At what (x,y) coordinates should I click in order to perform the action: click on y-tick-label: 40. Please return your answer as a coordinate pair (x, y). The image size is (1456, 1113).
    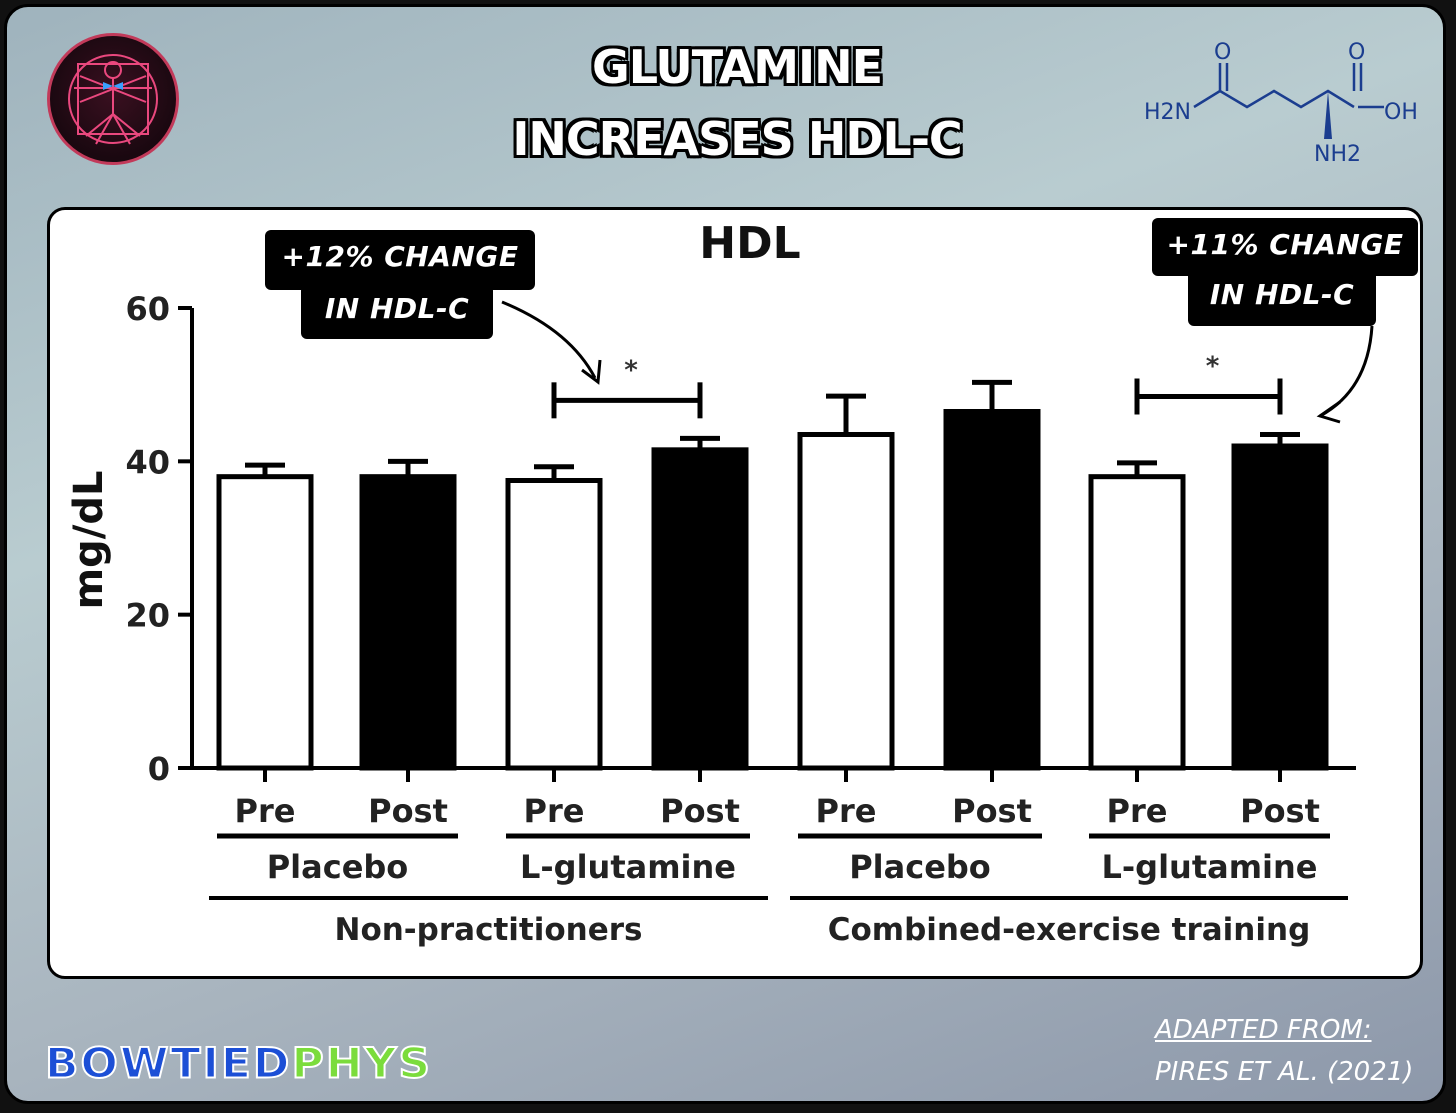
    Looking at the image, I should click on (147, 462).